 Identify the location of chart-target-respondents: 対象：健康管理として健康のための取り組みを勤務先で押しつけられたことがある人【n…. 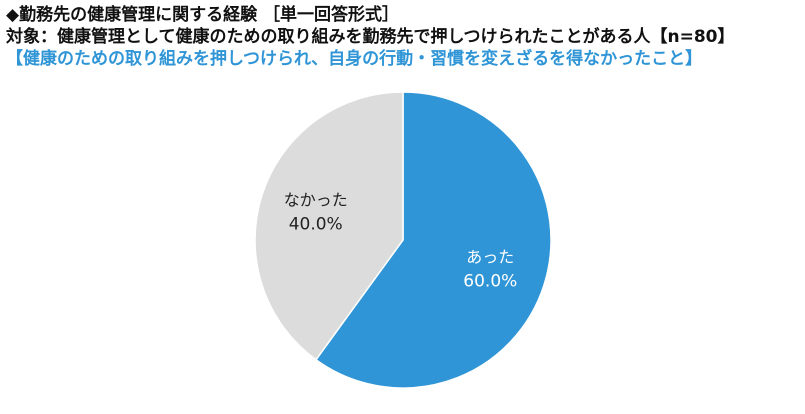
(370, 37).